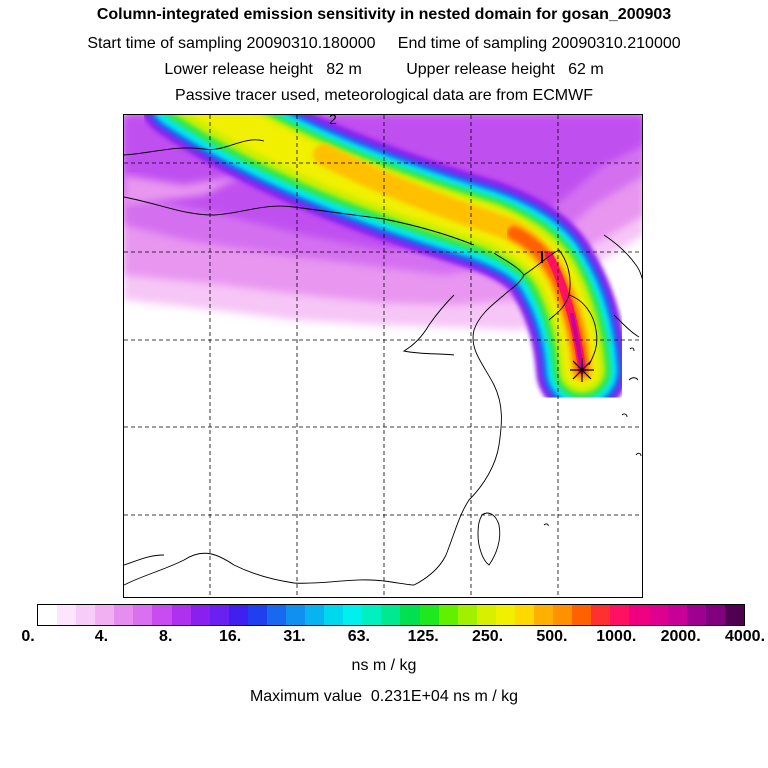 The height and width of the screenshot is (768, 768). What do you see at coordinates (166, 636) in the screenshot?
I see `colorbar-tick-label: 8.` at bounding box center [166, 636].